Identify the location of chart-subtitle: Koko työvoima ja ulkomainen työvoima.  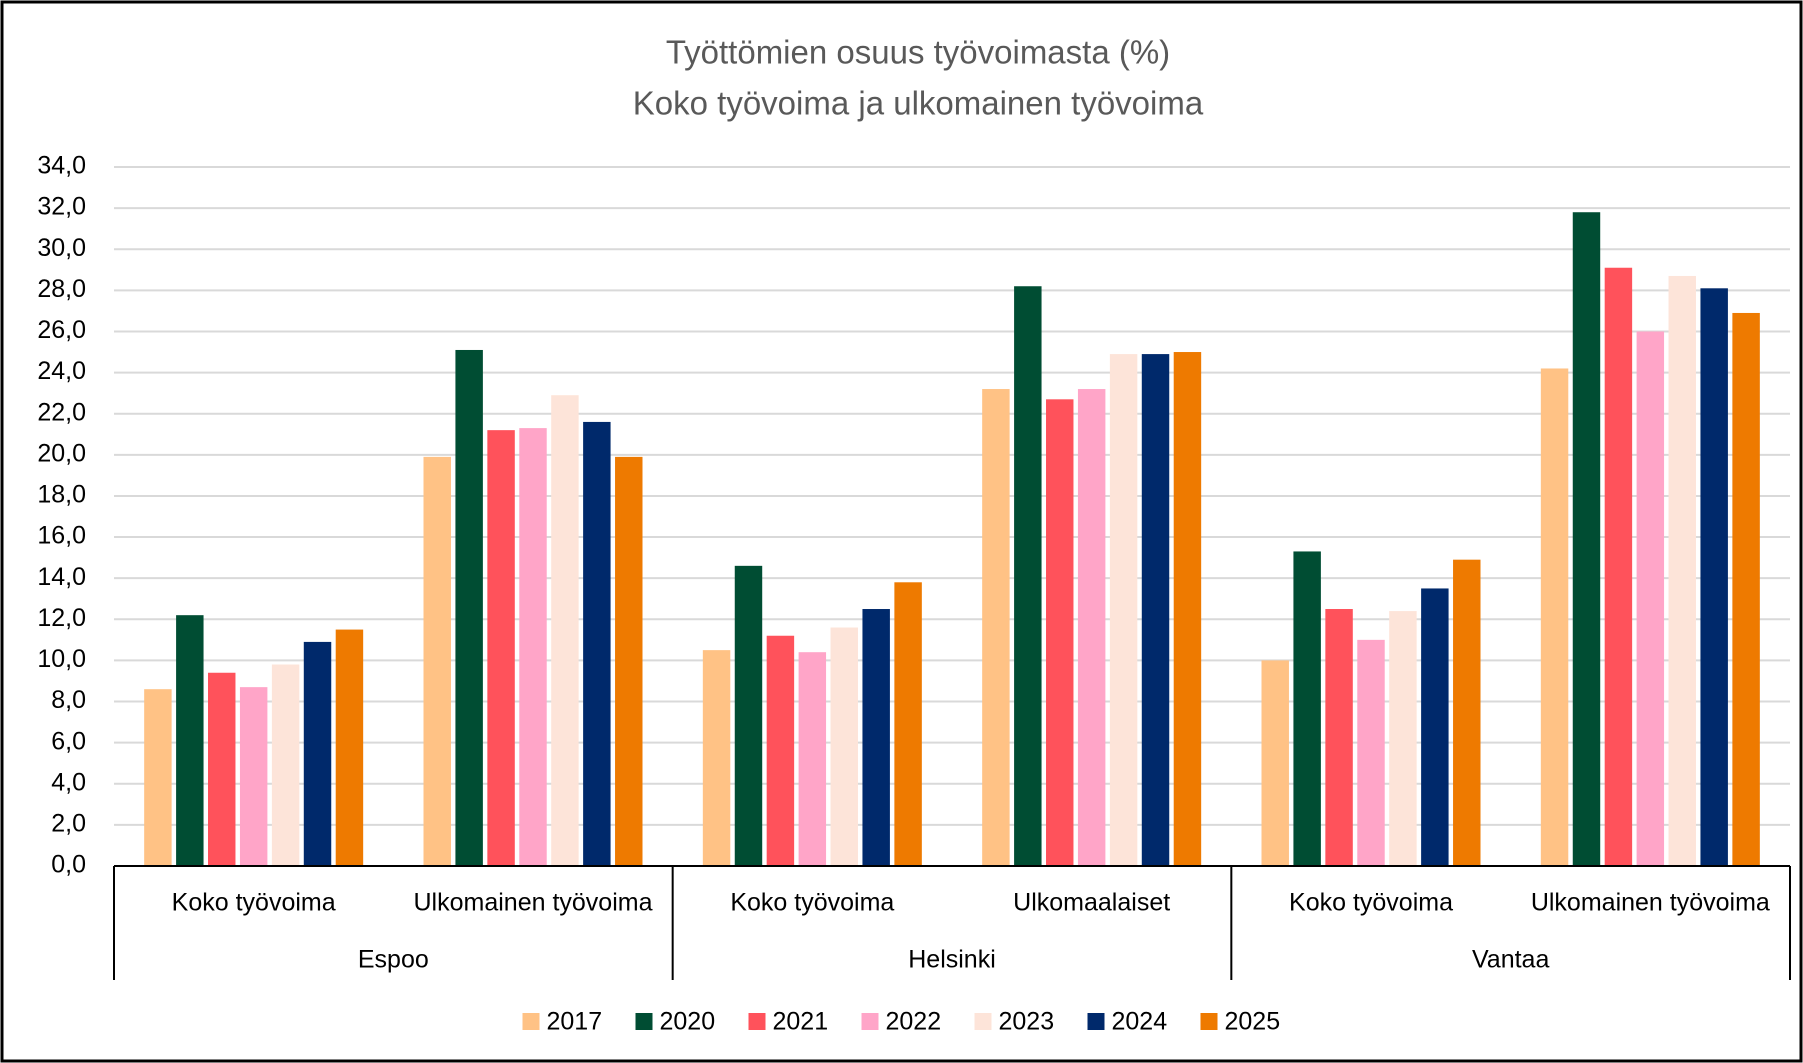
(918, 103).